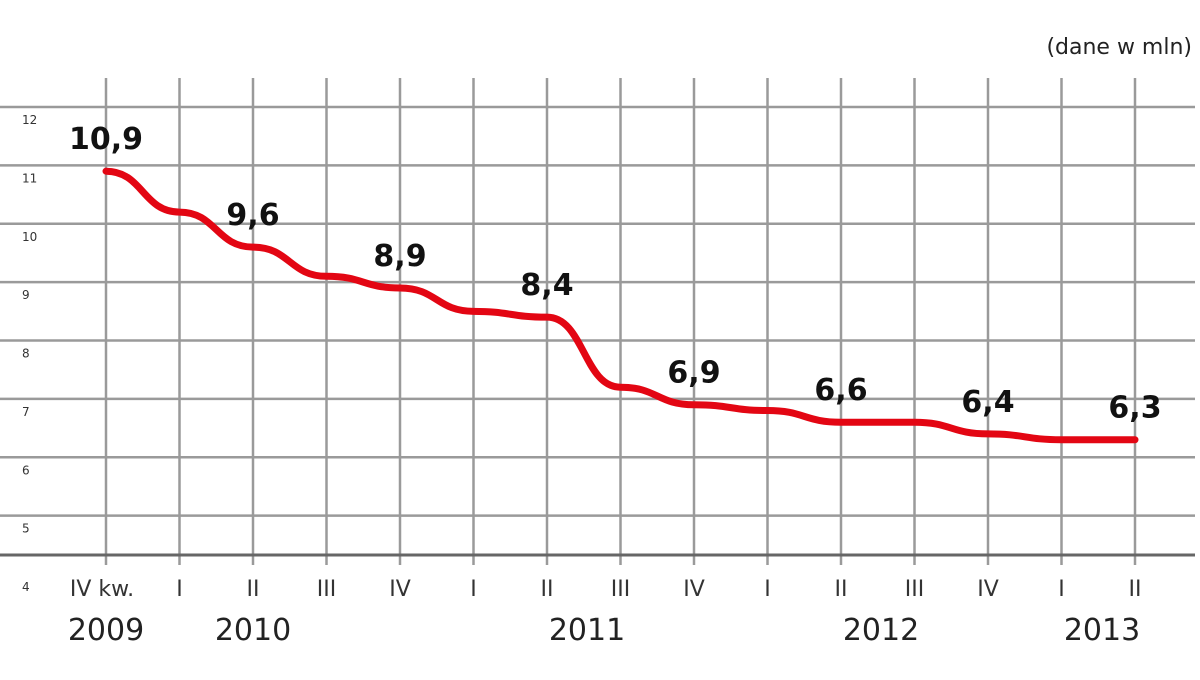  Describe the element at coordinates (881, 630) in the screenshot. I see `year-label: 2012` at that location.